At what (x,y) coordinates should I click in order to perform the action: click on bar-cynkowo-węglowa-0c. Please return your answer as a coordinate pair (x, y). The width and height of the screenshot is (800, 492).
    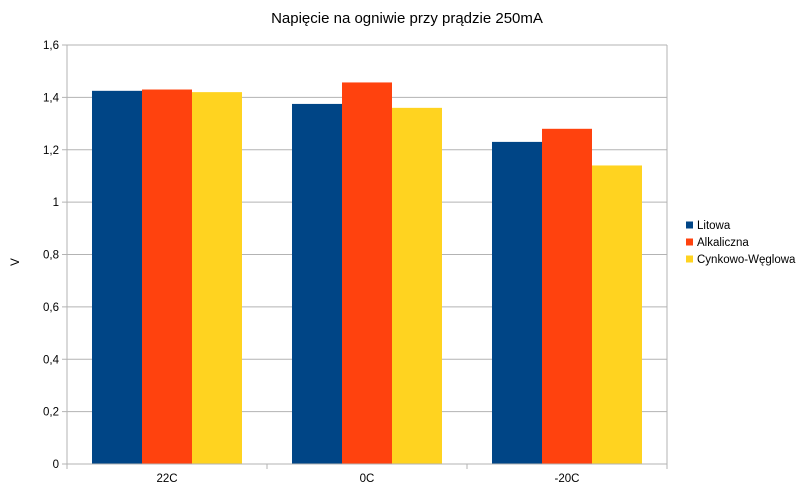
    Looking at the image, I should click on (417, 285).